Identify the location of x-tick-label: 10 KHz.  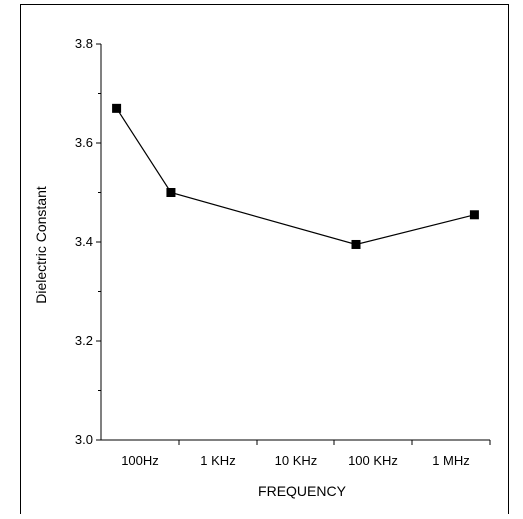
(296, 460).